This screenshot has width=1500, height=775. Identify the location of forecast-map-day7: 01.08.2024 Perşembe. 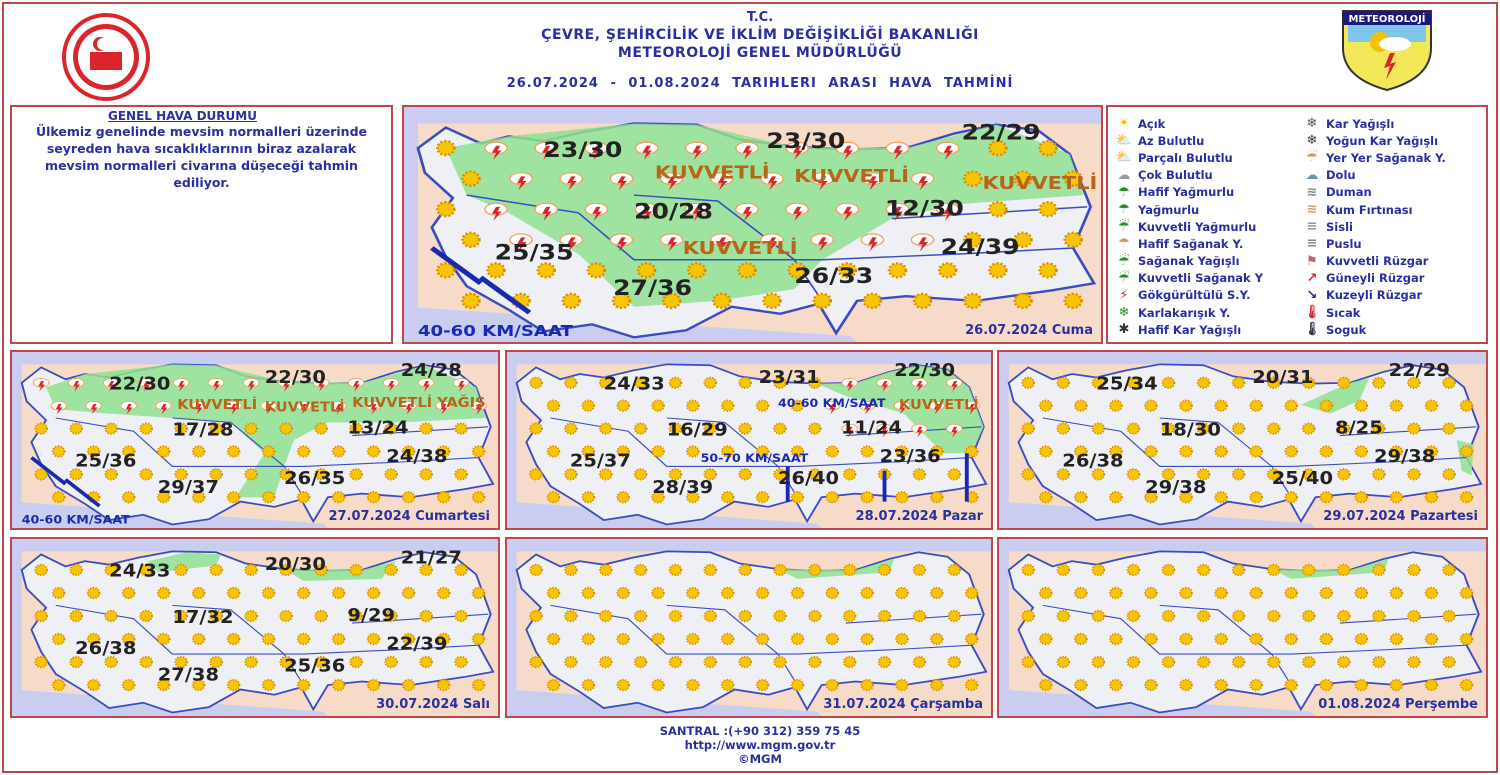
(1242, 627).